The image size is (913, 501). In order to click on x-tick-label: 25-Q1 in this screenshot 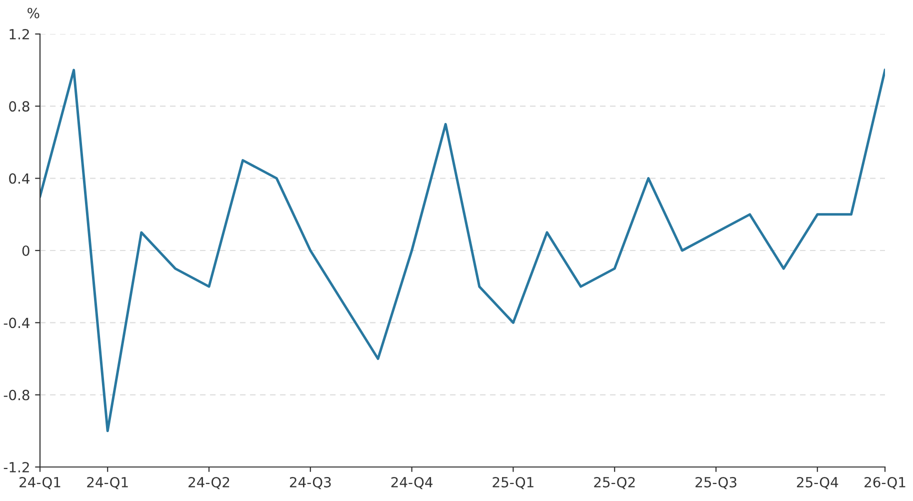, I will do `click(513, 483)`.